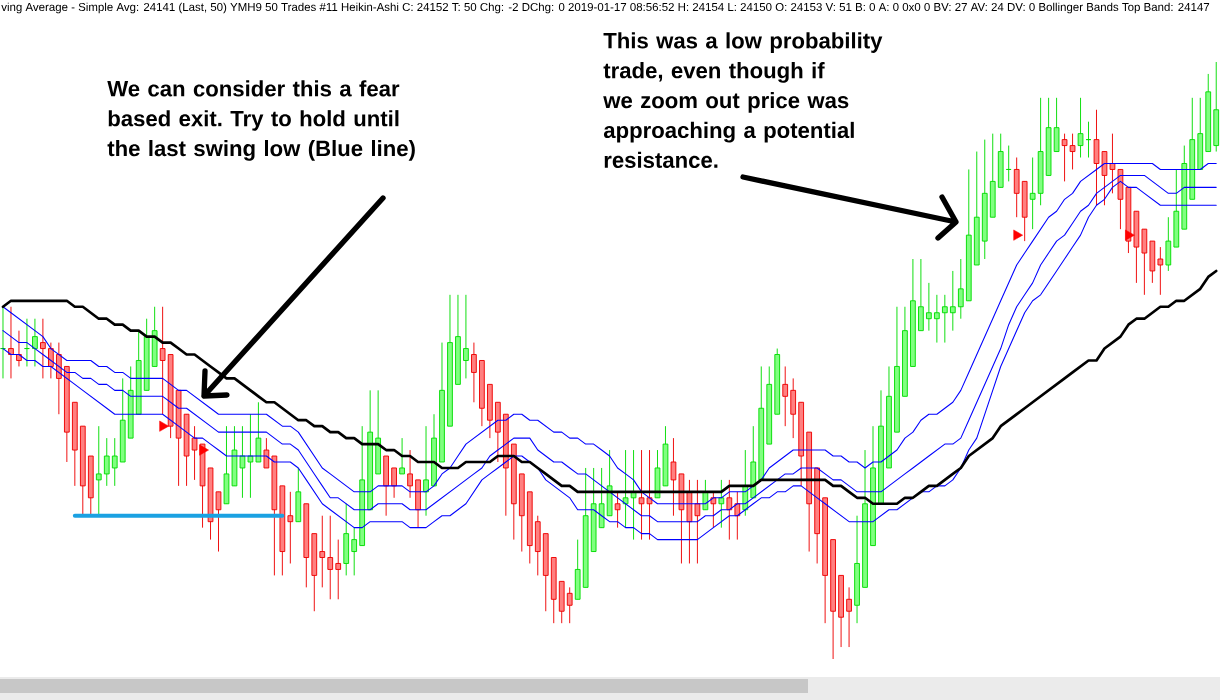  Describe the element at coordinates (261, 120) in the screenshot. I see `annotation: We can consider this a fear based exit. Try to hold until the last swing low (Blue line)` at that location.